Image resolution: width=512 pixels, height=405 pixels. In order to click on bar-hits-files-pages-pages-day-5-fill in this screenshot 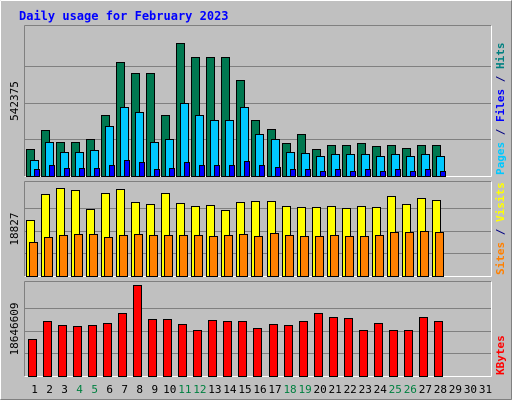, I will do `click(97, 172)`.